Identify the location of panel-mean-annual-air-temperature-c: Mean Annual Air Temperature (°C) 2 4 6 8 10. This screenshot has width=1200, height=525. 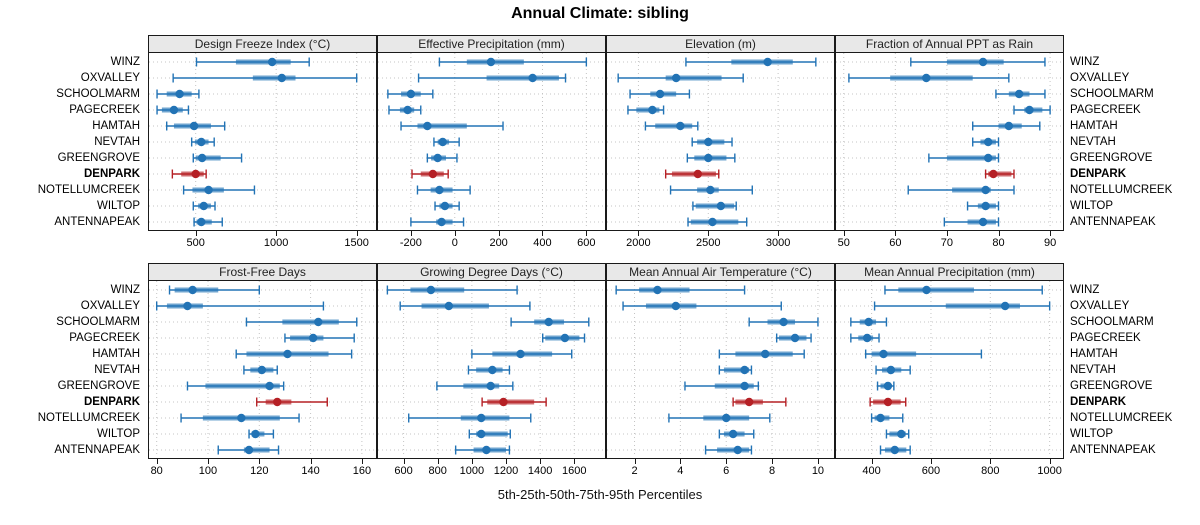
(720, 372).